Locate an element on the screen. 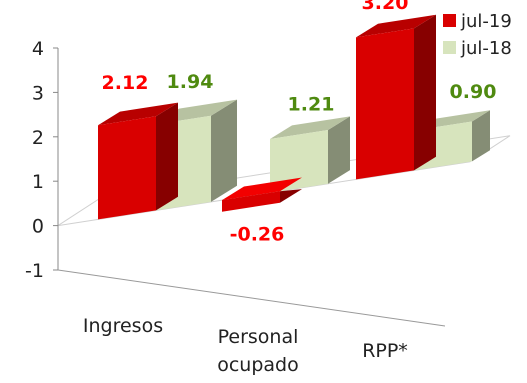 The width and height of the screenshot is (527, 383). category-labels: Ingresos Personal ocupado RPP* is located at coordinates (245, 345).